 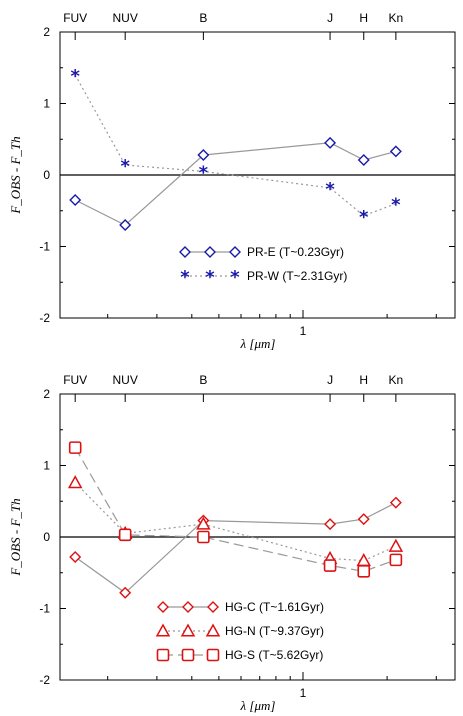 What do you see at coordinates (274, 631) in the screenshot?
I see `legend-label: HG-N (T~9.37Gyr)` at bounding box center [274, 631].